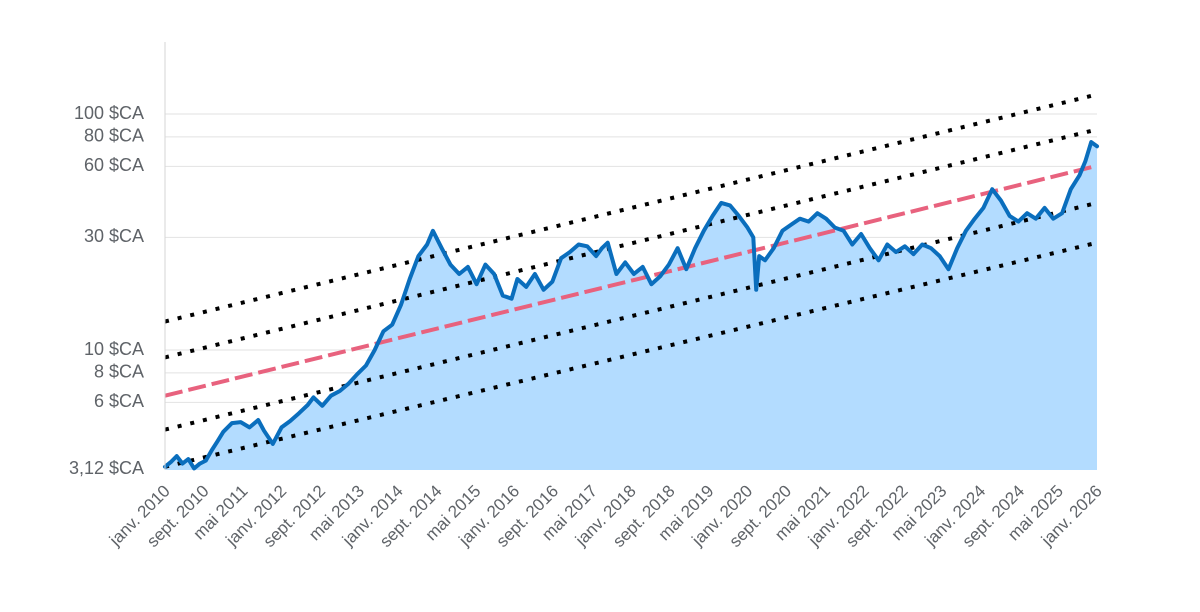 The image size is (1200, 612). What do you see at coordinates (114, 236) in the screenshot?
I see `y-tick-label: 30 $CA` at bounding box center [114, 236].